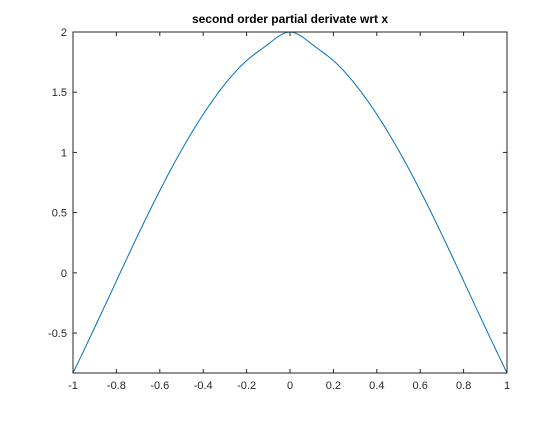 Image resolution: width=560 pixels, height=425 pixels. What do you see at coordinates (376, 386) in the screenshot?
I see `x-tick-label: 0.4` at bounding box center [376, 386].